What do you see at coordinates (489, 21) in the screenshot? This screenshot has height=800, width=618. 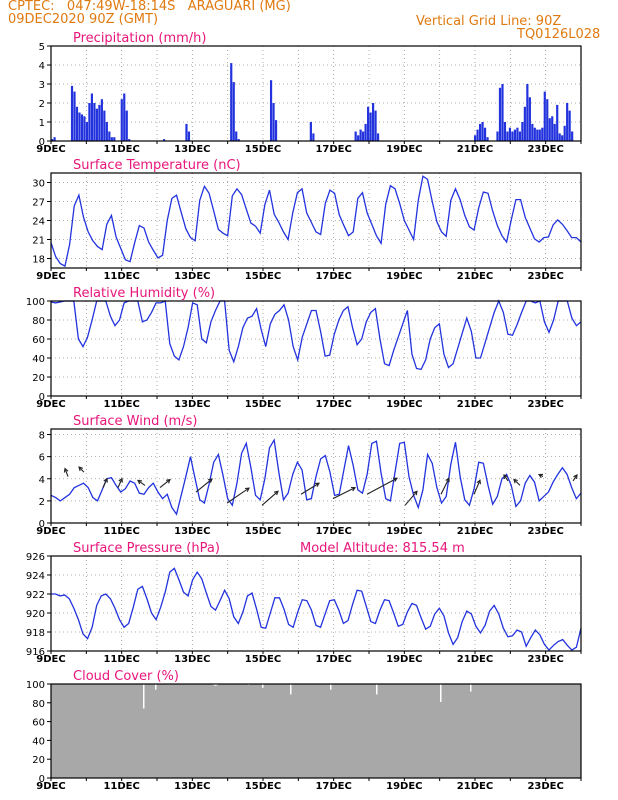 I see `vertical-grid-note: Vertical Grid Line: 90Z` at bounding box center [489, 21].